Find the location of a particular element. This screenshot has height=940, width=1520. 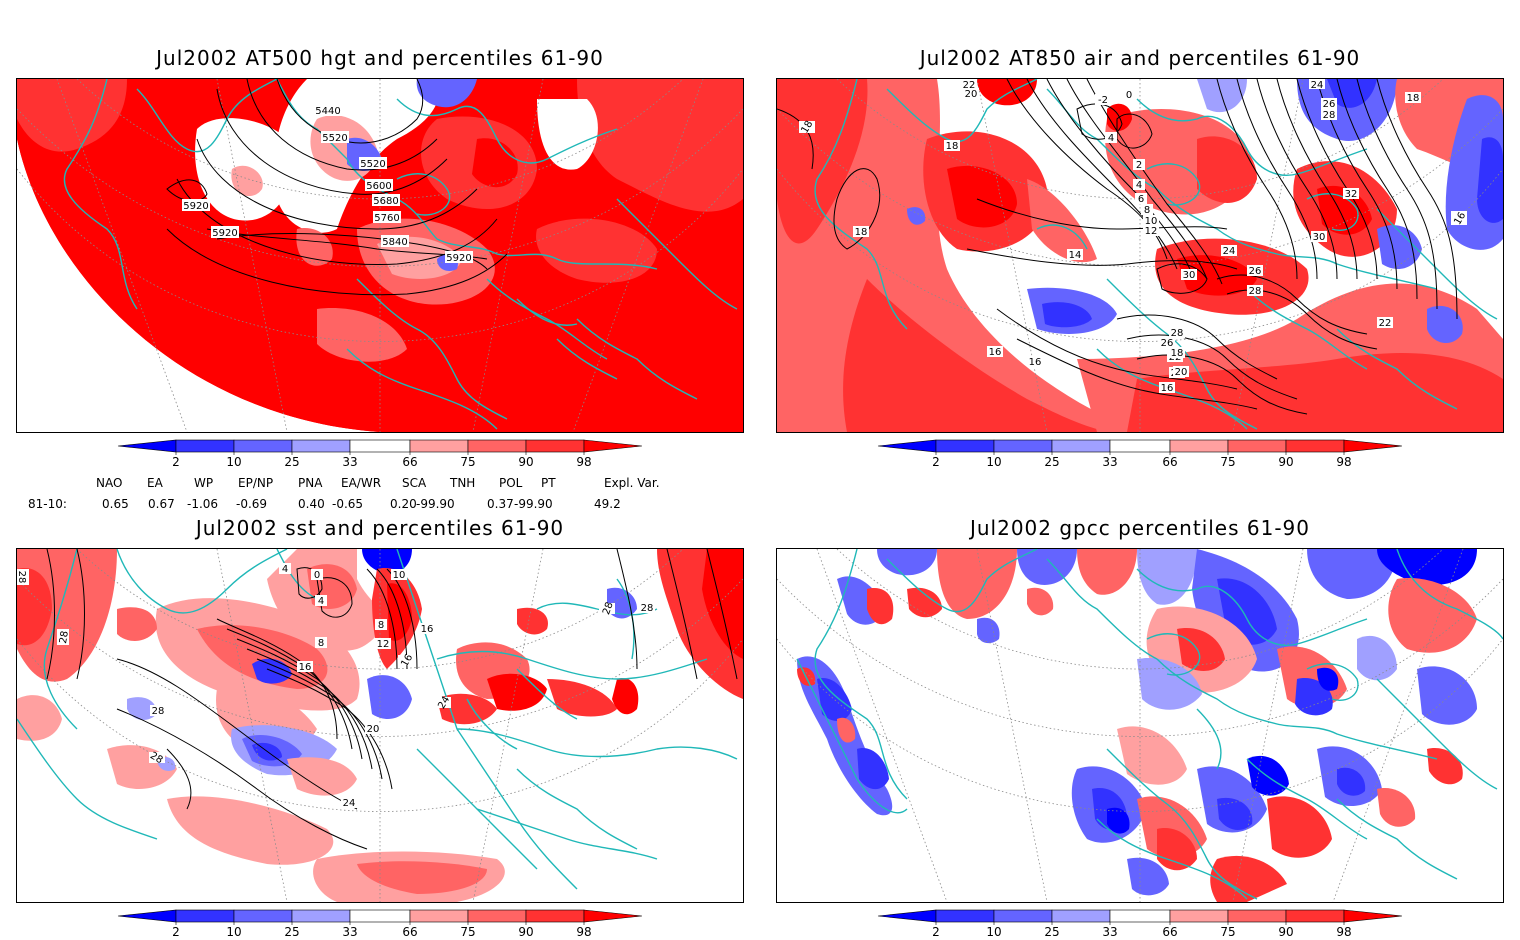

svg-text: 5440 is located at coordinates (327, 111).